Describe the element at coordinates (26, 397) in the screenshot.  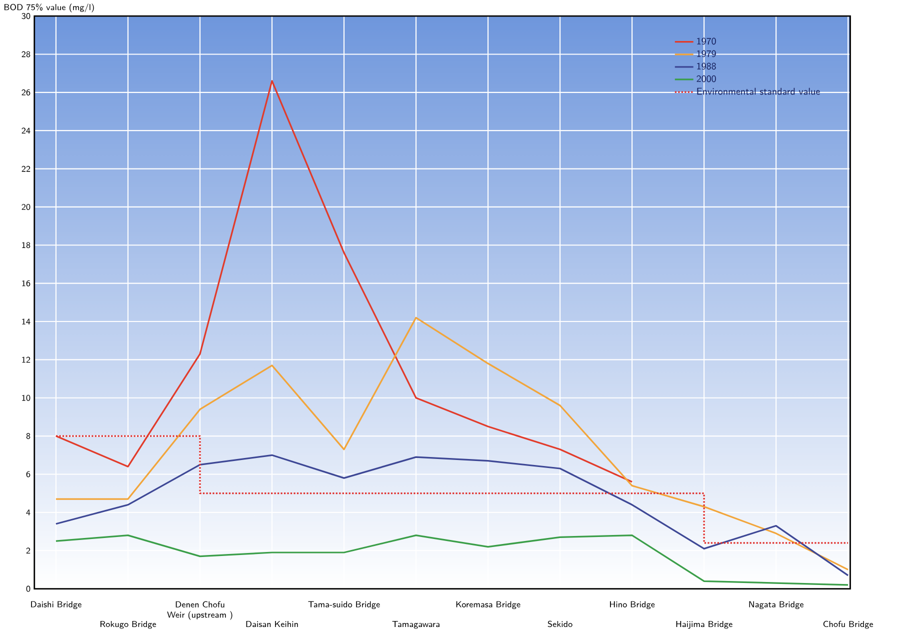
I see `y-tick-label: 10` at that location.